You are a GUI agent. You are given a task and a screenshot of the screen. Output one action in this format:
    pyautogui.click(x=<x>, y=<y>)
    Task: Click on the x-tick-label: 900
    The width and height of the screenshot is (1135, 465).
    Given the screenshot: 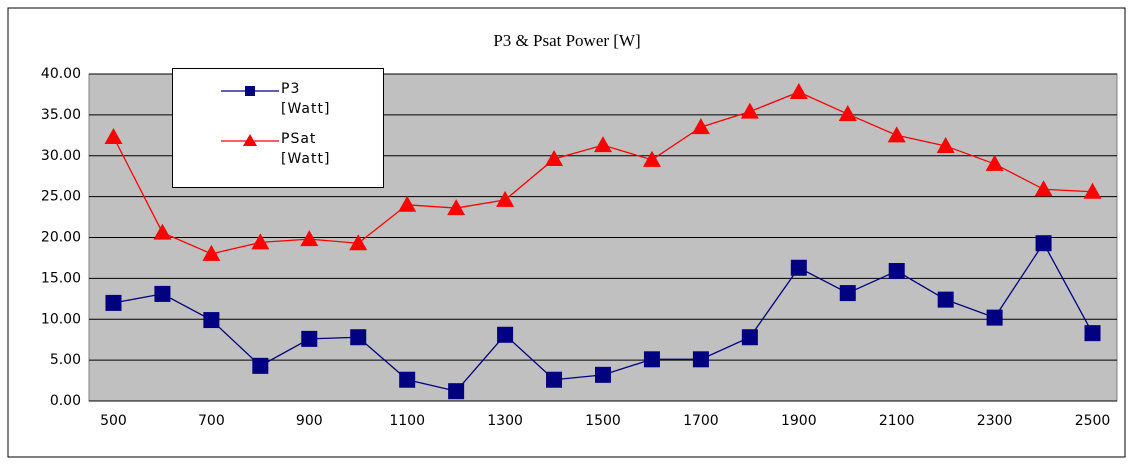 What is the action you would take?
    pyautogui.click(x=309, y=421)
    